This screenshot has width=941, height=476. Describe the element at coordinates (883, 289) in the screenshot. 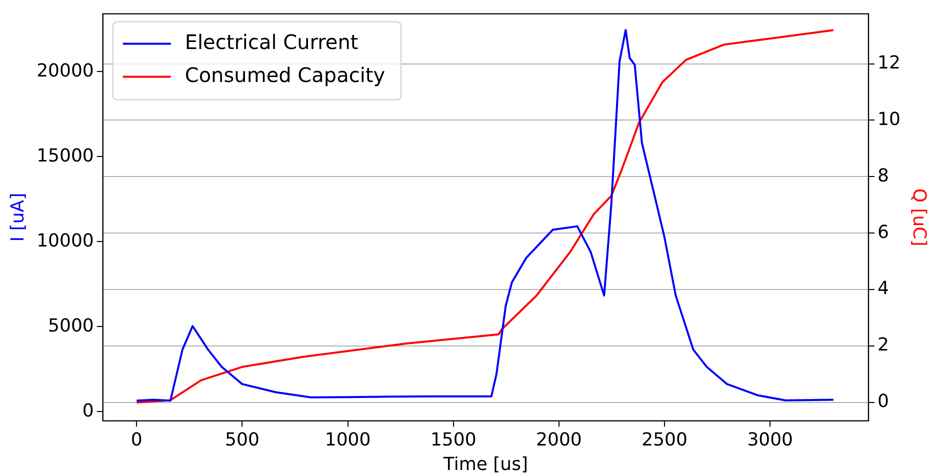

I see `y2-tick-label: 4` at that location.